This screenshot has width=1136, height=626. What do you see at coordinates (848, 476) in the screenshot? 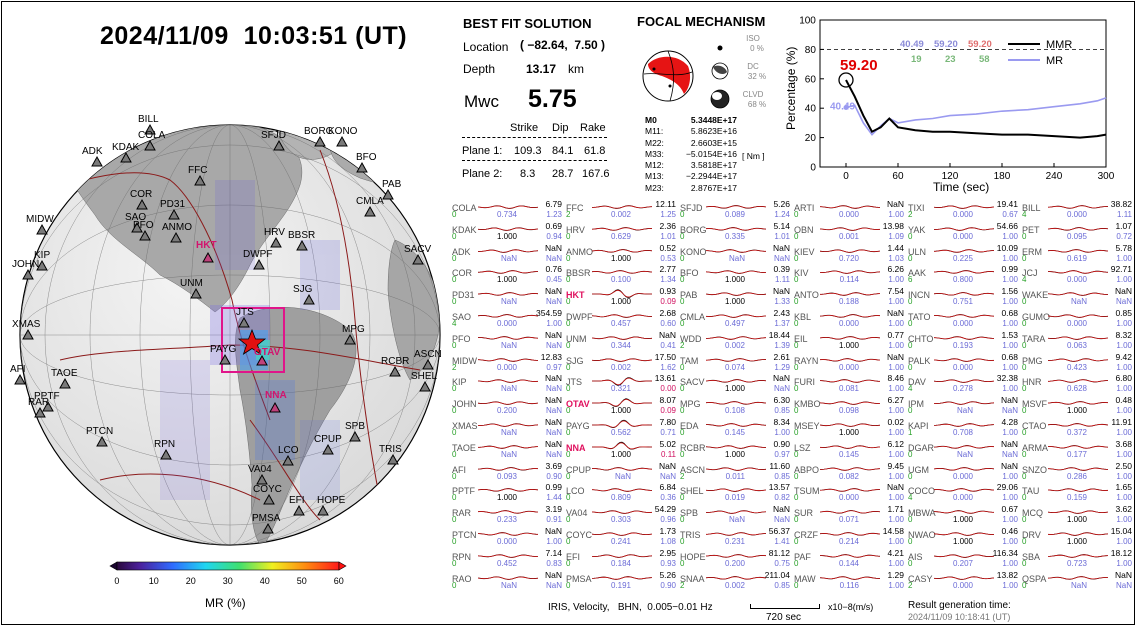
I see `variance-reduction: 0.082` at bounding box center [848, 476].